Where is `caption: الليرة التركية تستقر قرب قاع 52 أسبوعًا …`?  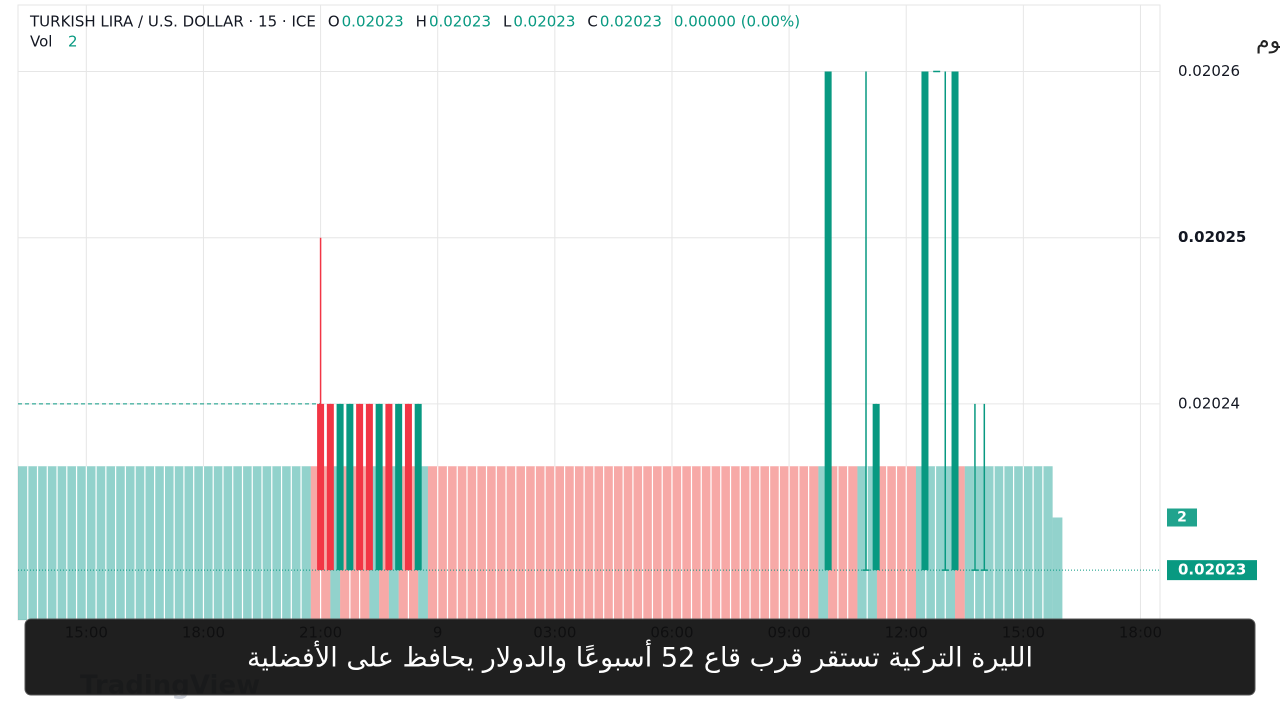
caption: الليرة التركية تستقر قرب قاع 52 أسبوعًا … is located at coordinates (640, 656).